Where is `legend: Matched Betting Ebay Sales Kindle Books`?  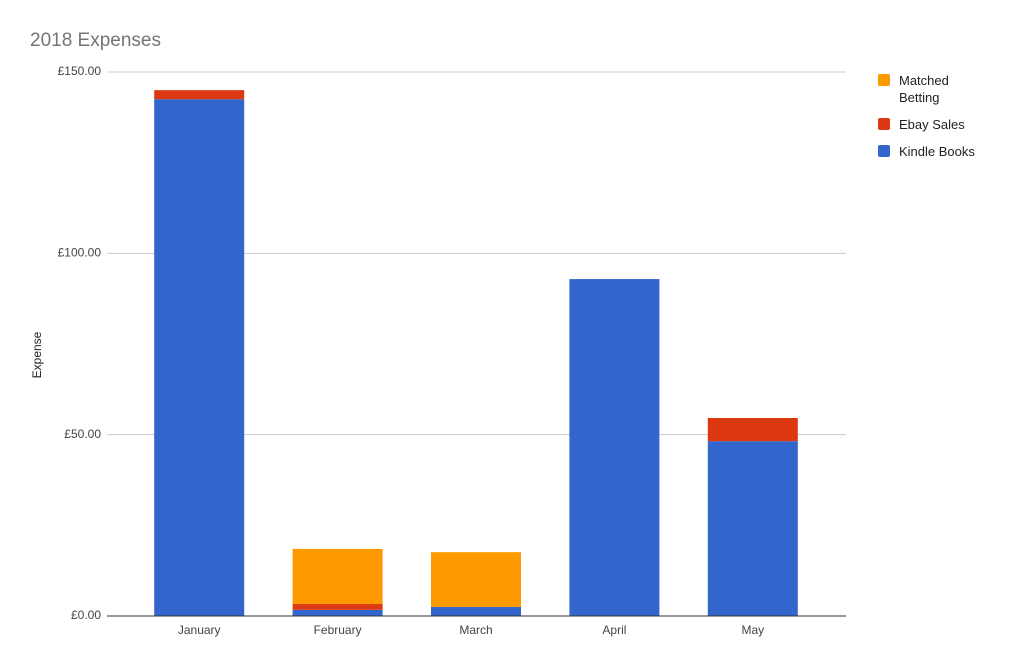
legend: Matched Betting Ebay Sales Kindle Books is located at coordinates (928, 121).